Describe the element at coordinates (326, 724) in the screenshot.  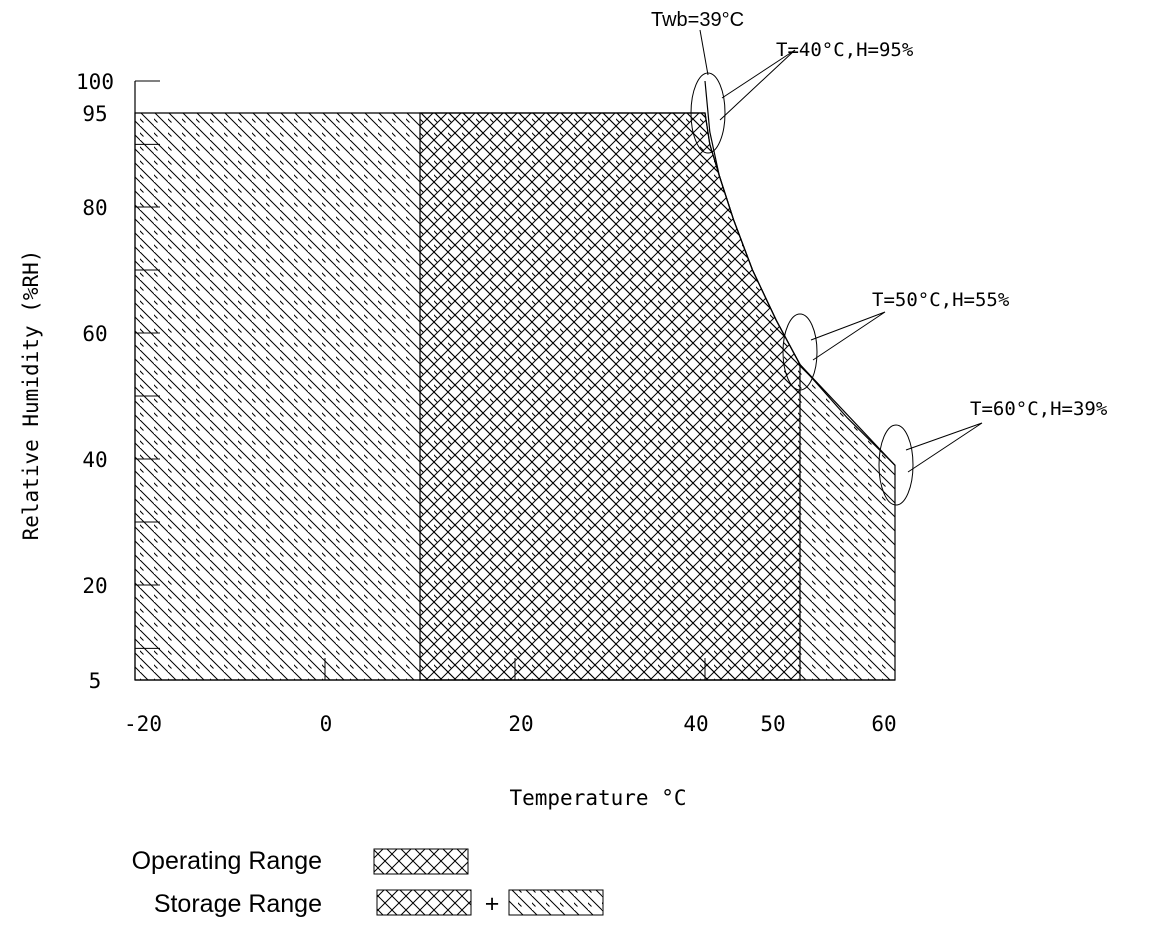
I see `x-tick-label-0: 0` at that location.